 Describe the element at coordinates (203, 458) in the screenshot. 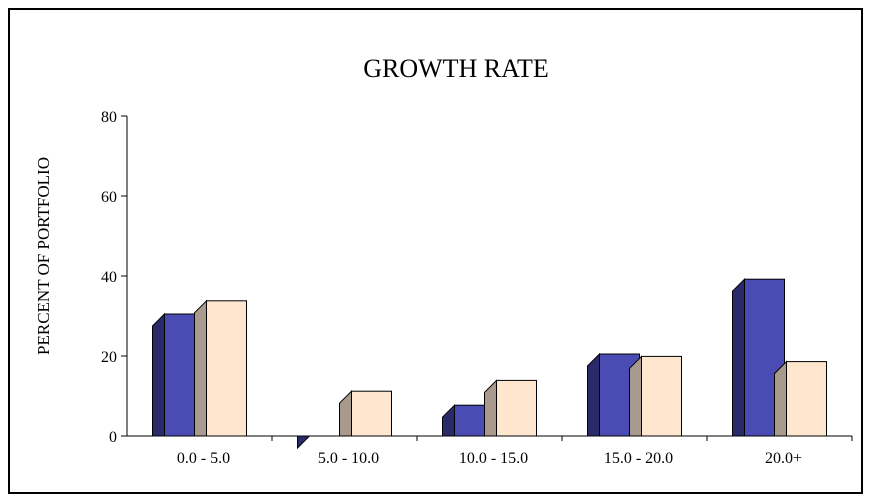

I see `x-tick-label: 0.0 - 5.0` at that location.